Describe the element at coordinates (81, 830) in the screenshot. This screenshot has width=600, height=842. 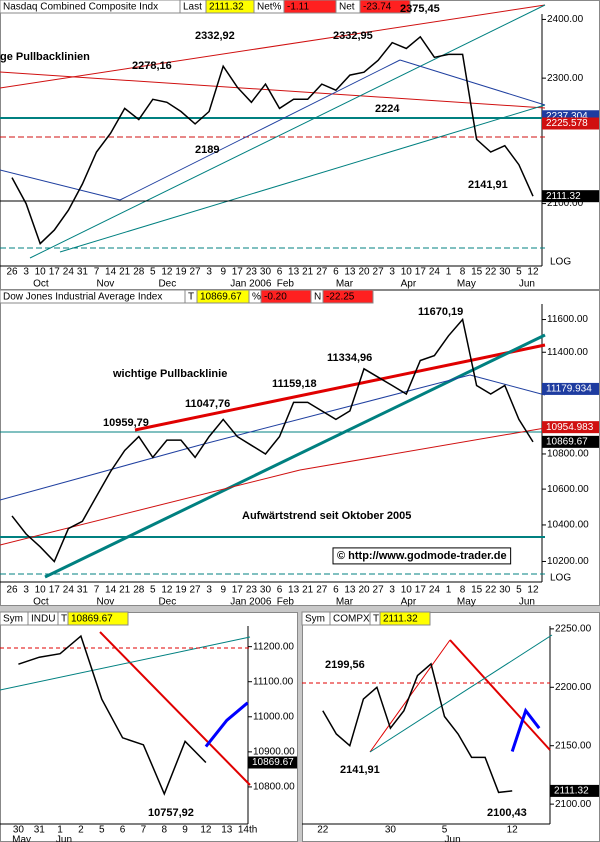
I see `x-tick-label: 2` at that location.